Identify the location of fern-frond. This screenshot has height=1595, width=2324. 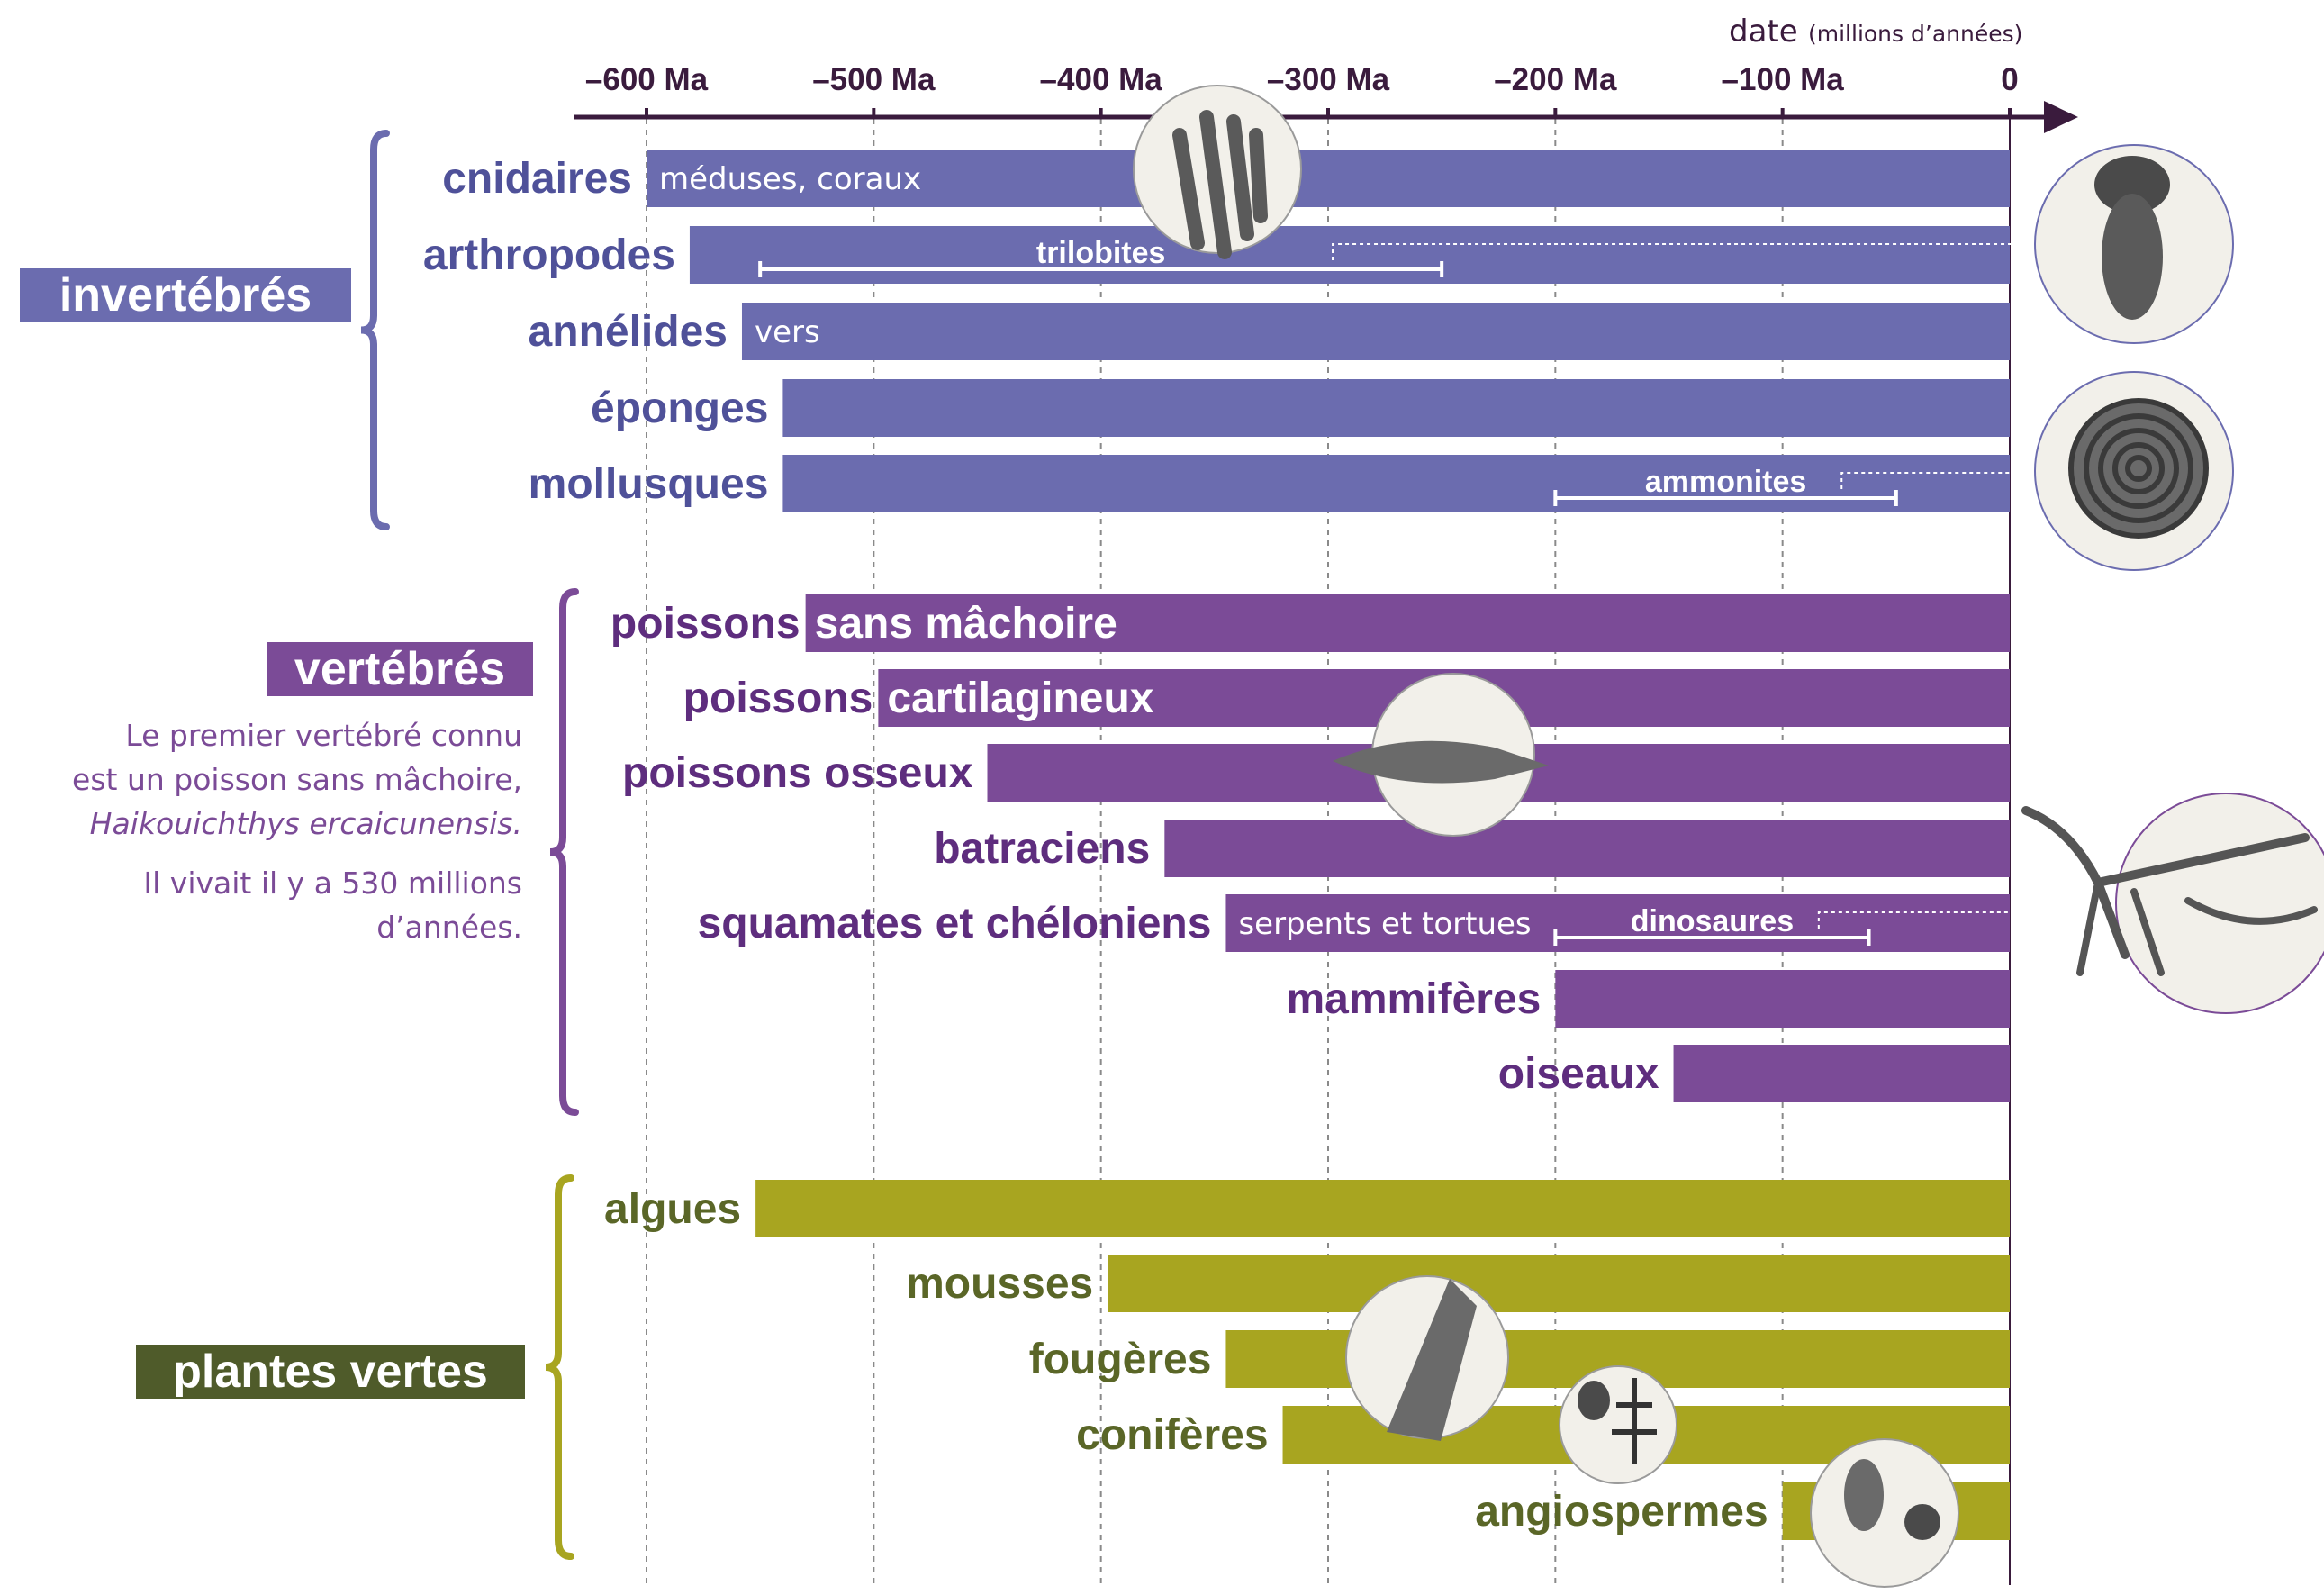
(1432, 1360).